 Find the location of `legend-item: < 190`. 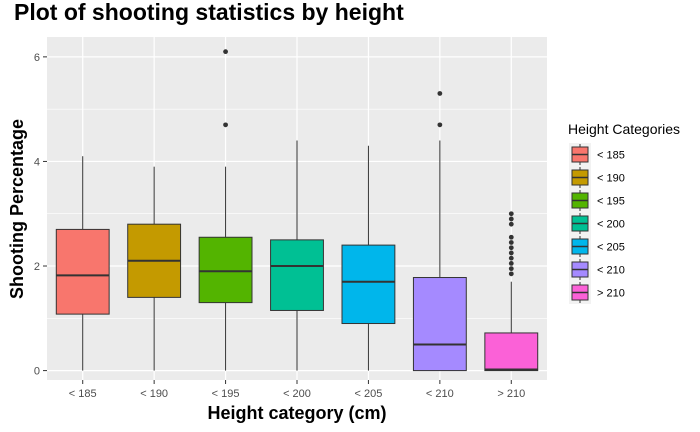

legend-item: < 190 is located at coordinates (597, 177).